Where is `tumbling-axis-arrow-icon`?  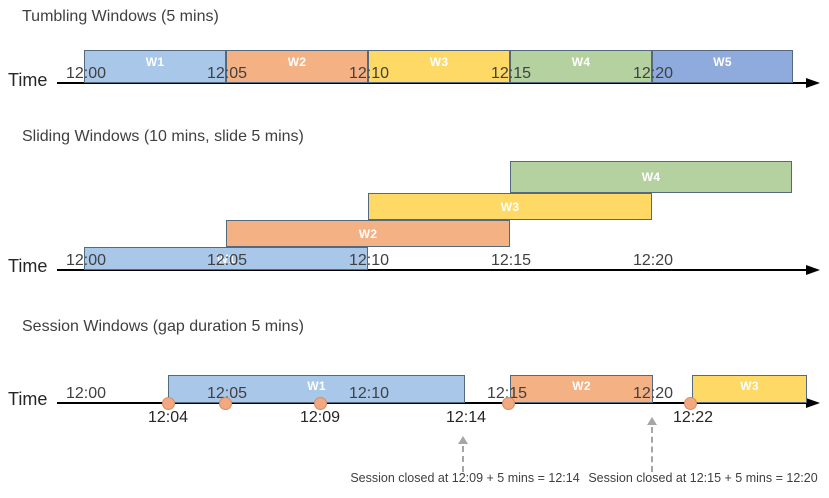
tumbling-axis-arrow-icon is located at coordinates (813, 83).